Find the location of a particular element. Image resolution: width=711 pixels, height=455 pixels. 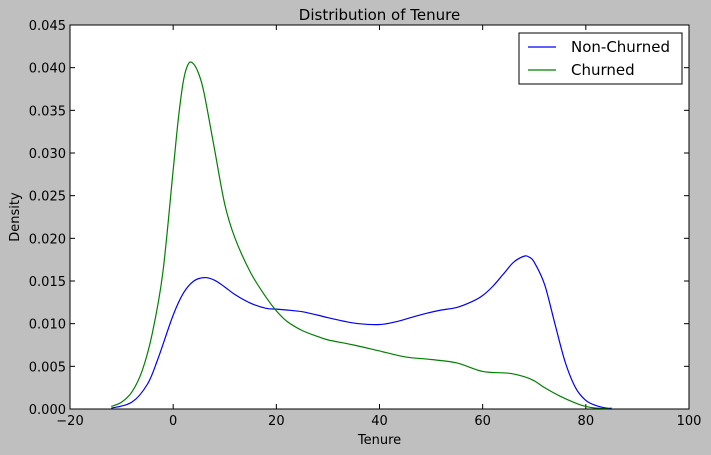

x-tick-label: 60 is located at coordinates (482, 421).